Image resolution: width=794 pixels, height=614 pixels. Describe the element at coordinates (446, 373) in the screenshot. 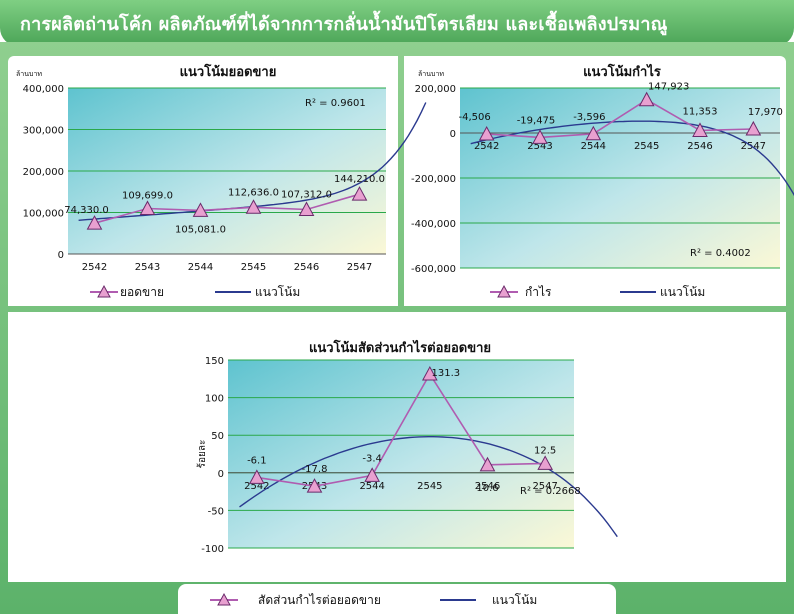

I see `data-label: 131.3` at that location.